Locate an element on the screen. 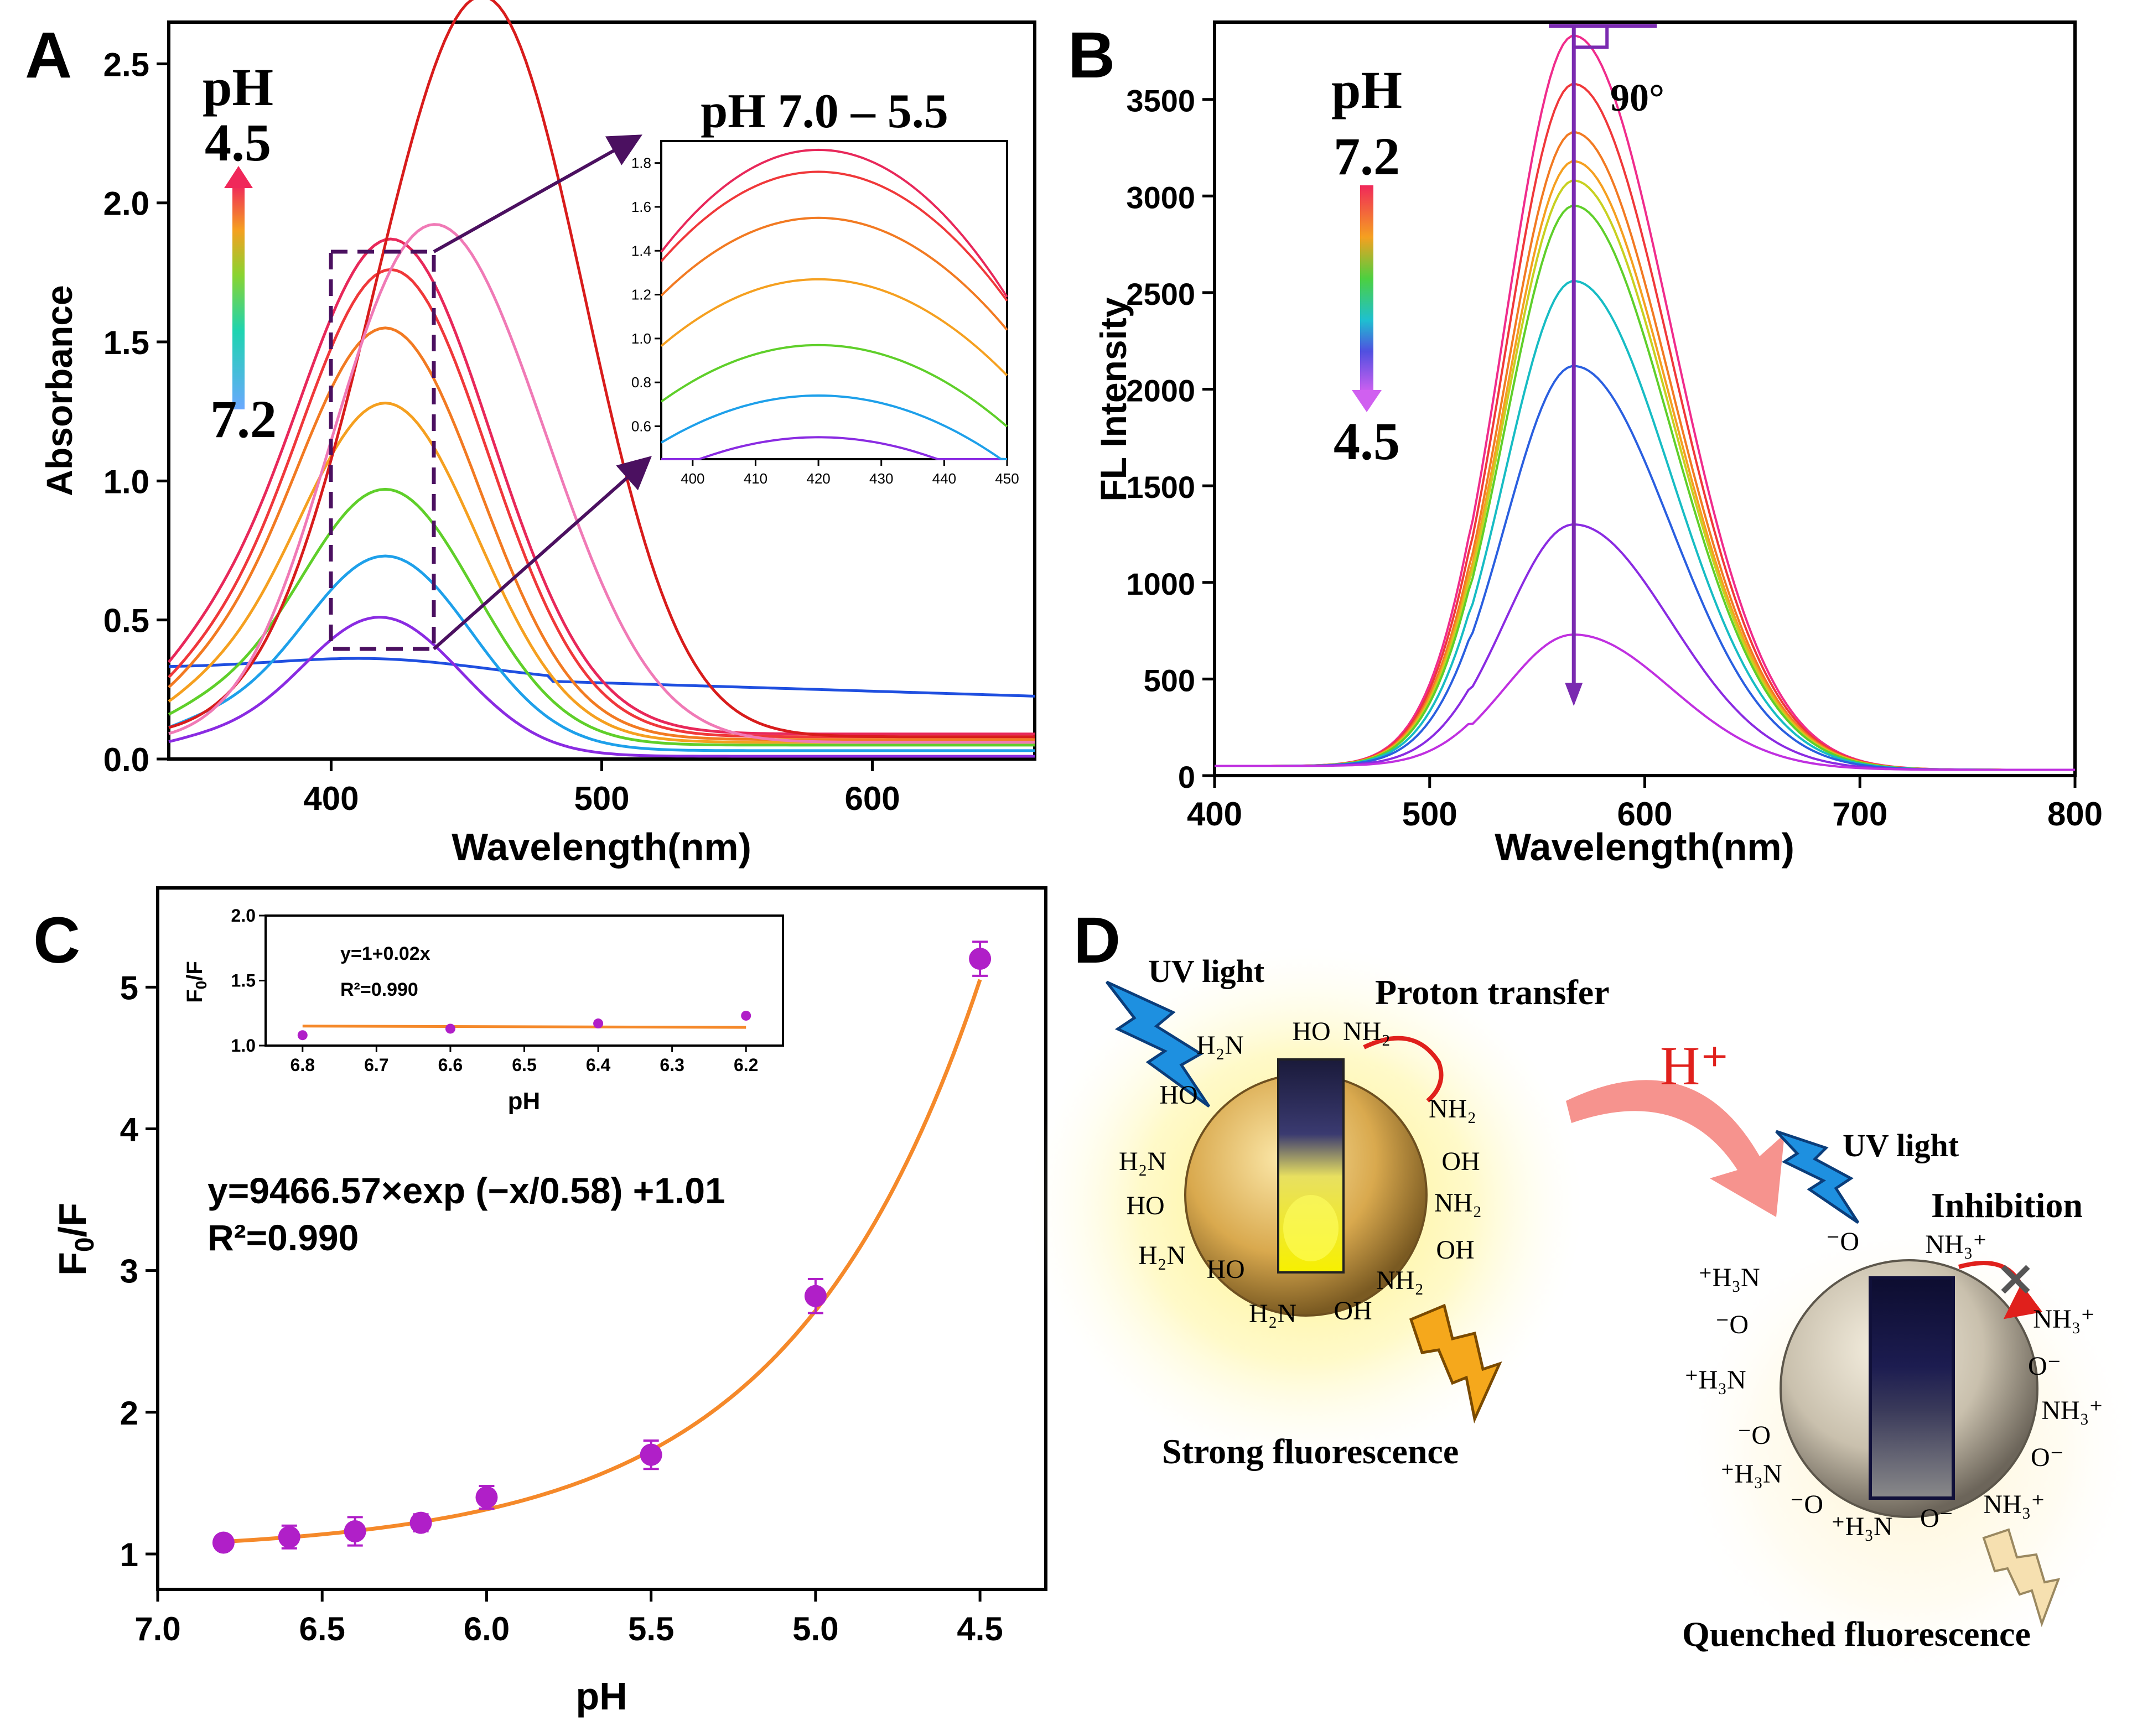 This screenshot has width=2132, height=1736. a-inset-x-tick-label: 450 is located at coordinates (1007, 478).